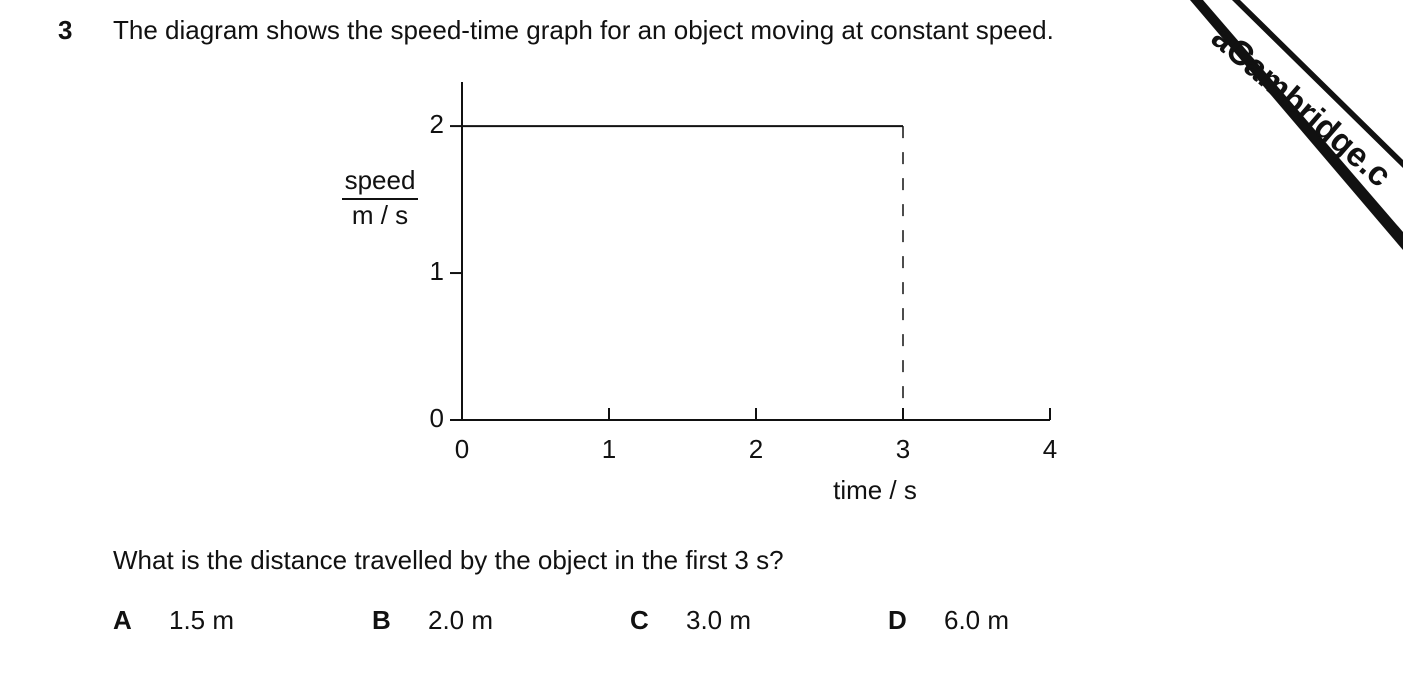 Image resolution: width=1403 pixels, height=695 pixels. I want to click on y-tick-label: 2, so click(437, 124).